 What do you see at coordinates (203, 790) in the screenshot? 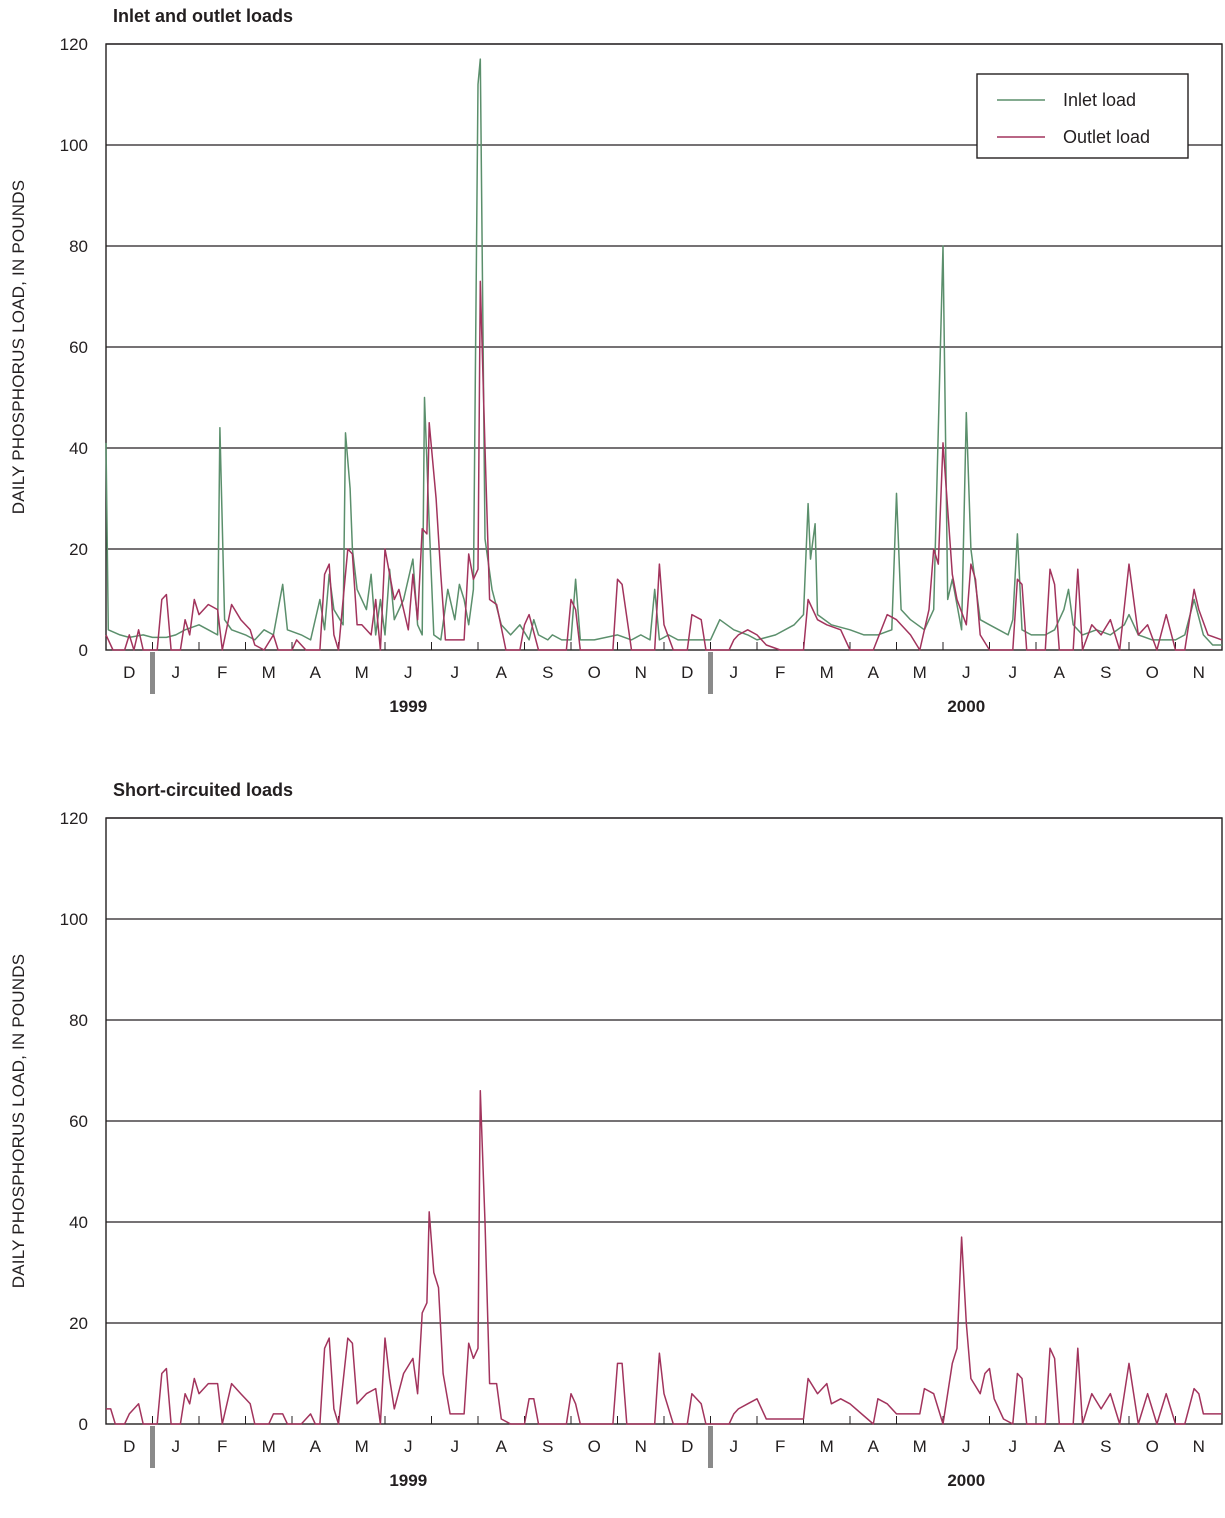
I see `chart-title: Short-circuited loads` at bounding box center [203, 790].